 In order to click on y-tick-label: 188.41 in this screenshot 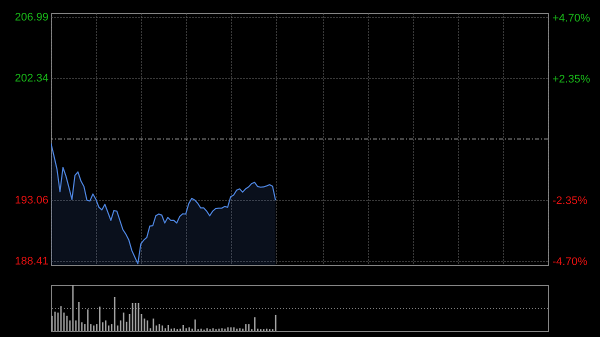, I will do `click(31, 261)`.